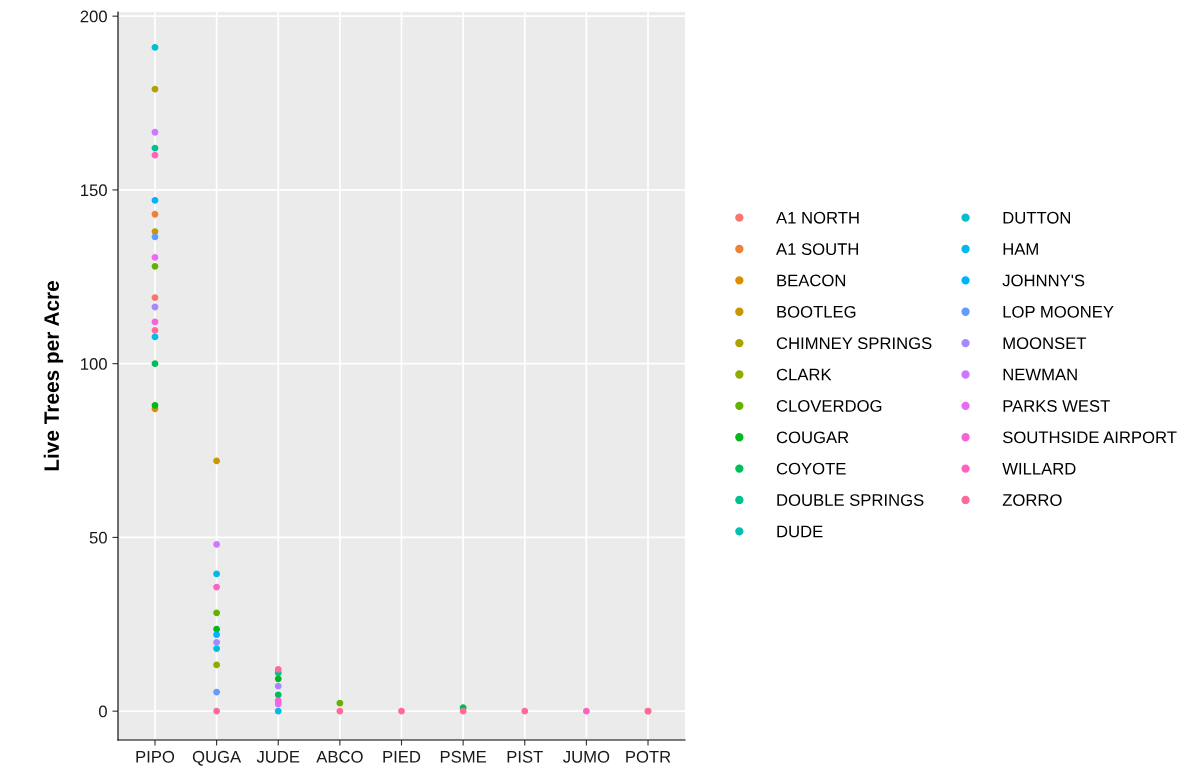 The image size is (1204, 776). What do you see at coordinates (817, 249) in the screenshot?
I see `legend-label: A1 SOUTH` at bounding box center [817, 249].